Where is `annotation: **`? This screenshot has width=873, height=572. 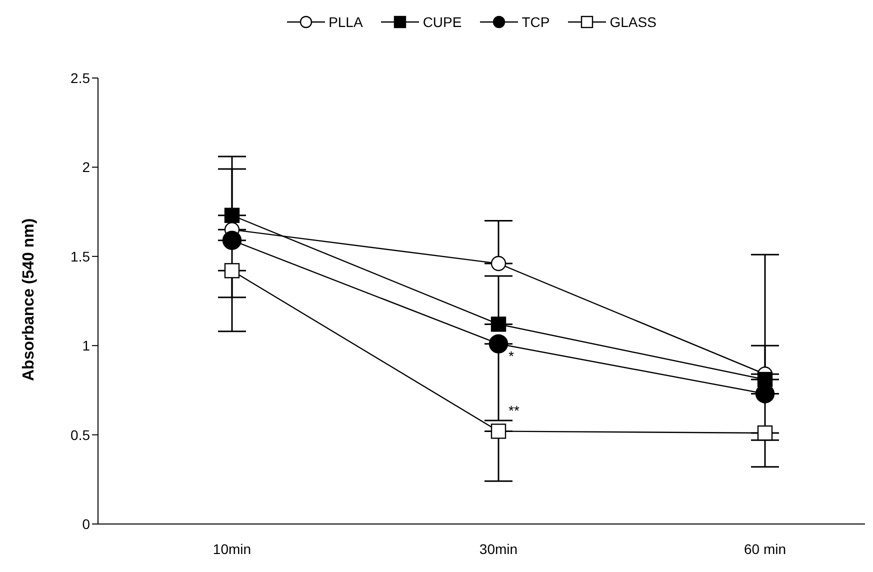
annotation: ** is located at coordinates (514, 410).